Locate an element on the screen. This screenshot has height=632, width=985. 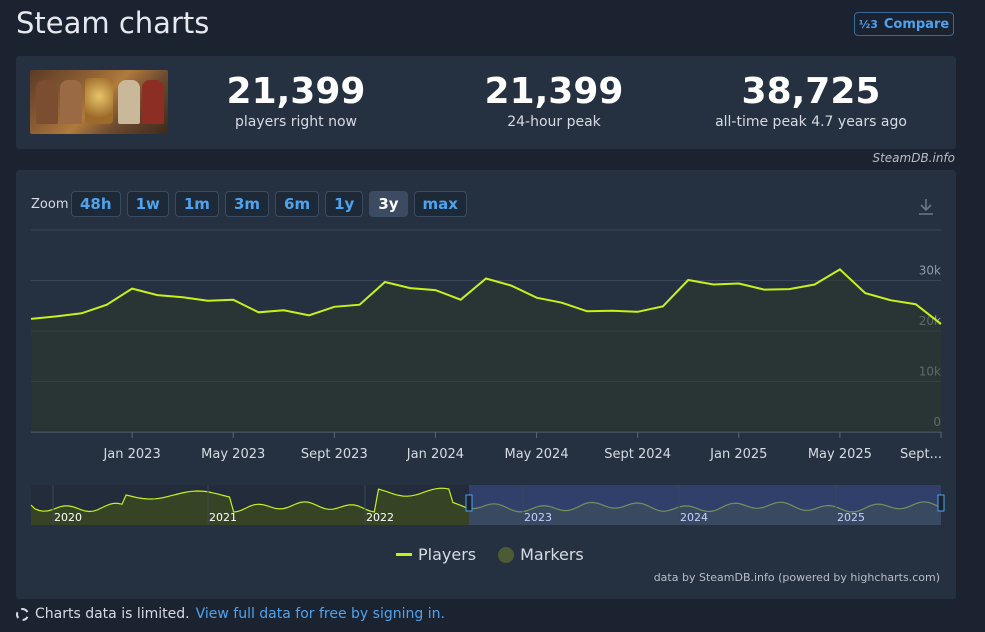
stat-24h-peak-value: 21,399 is located at coordinates (554, 91).